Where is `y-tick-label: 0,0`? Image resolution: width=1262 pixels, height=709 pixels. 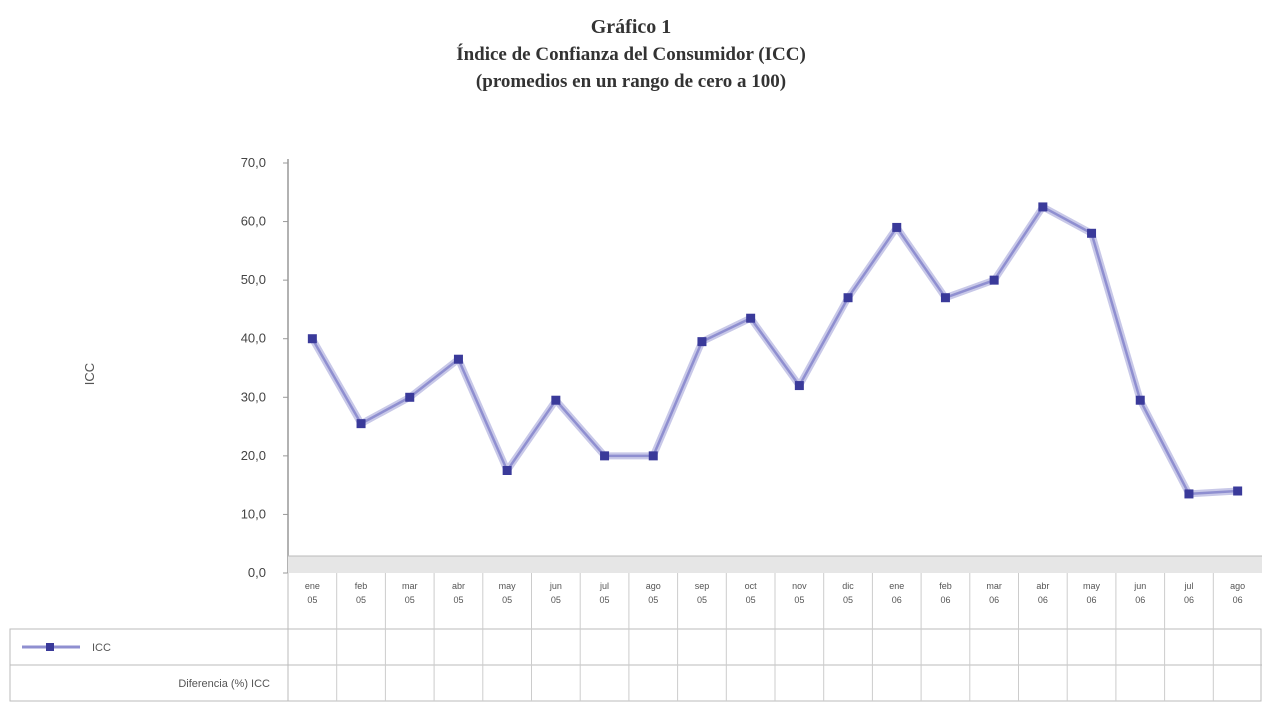
y-tick-label: 0,0 is located at coordinates (257, 572).